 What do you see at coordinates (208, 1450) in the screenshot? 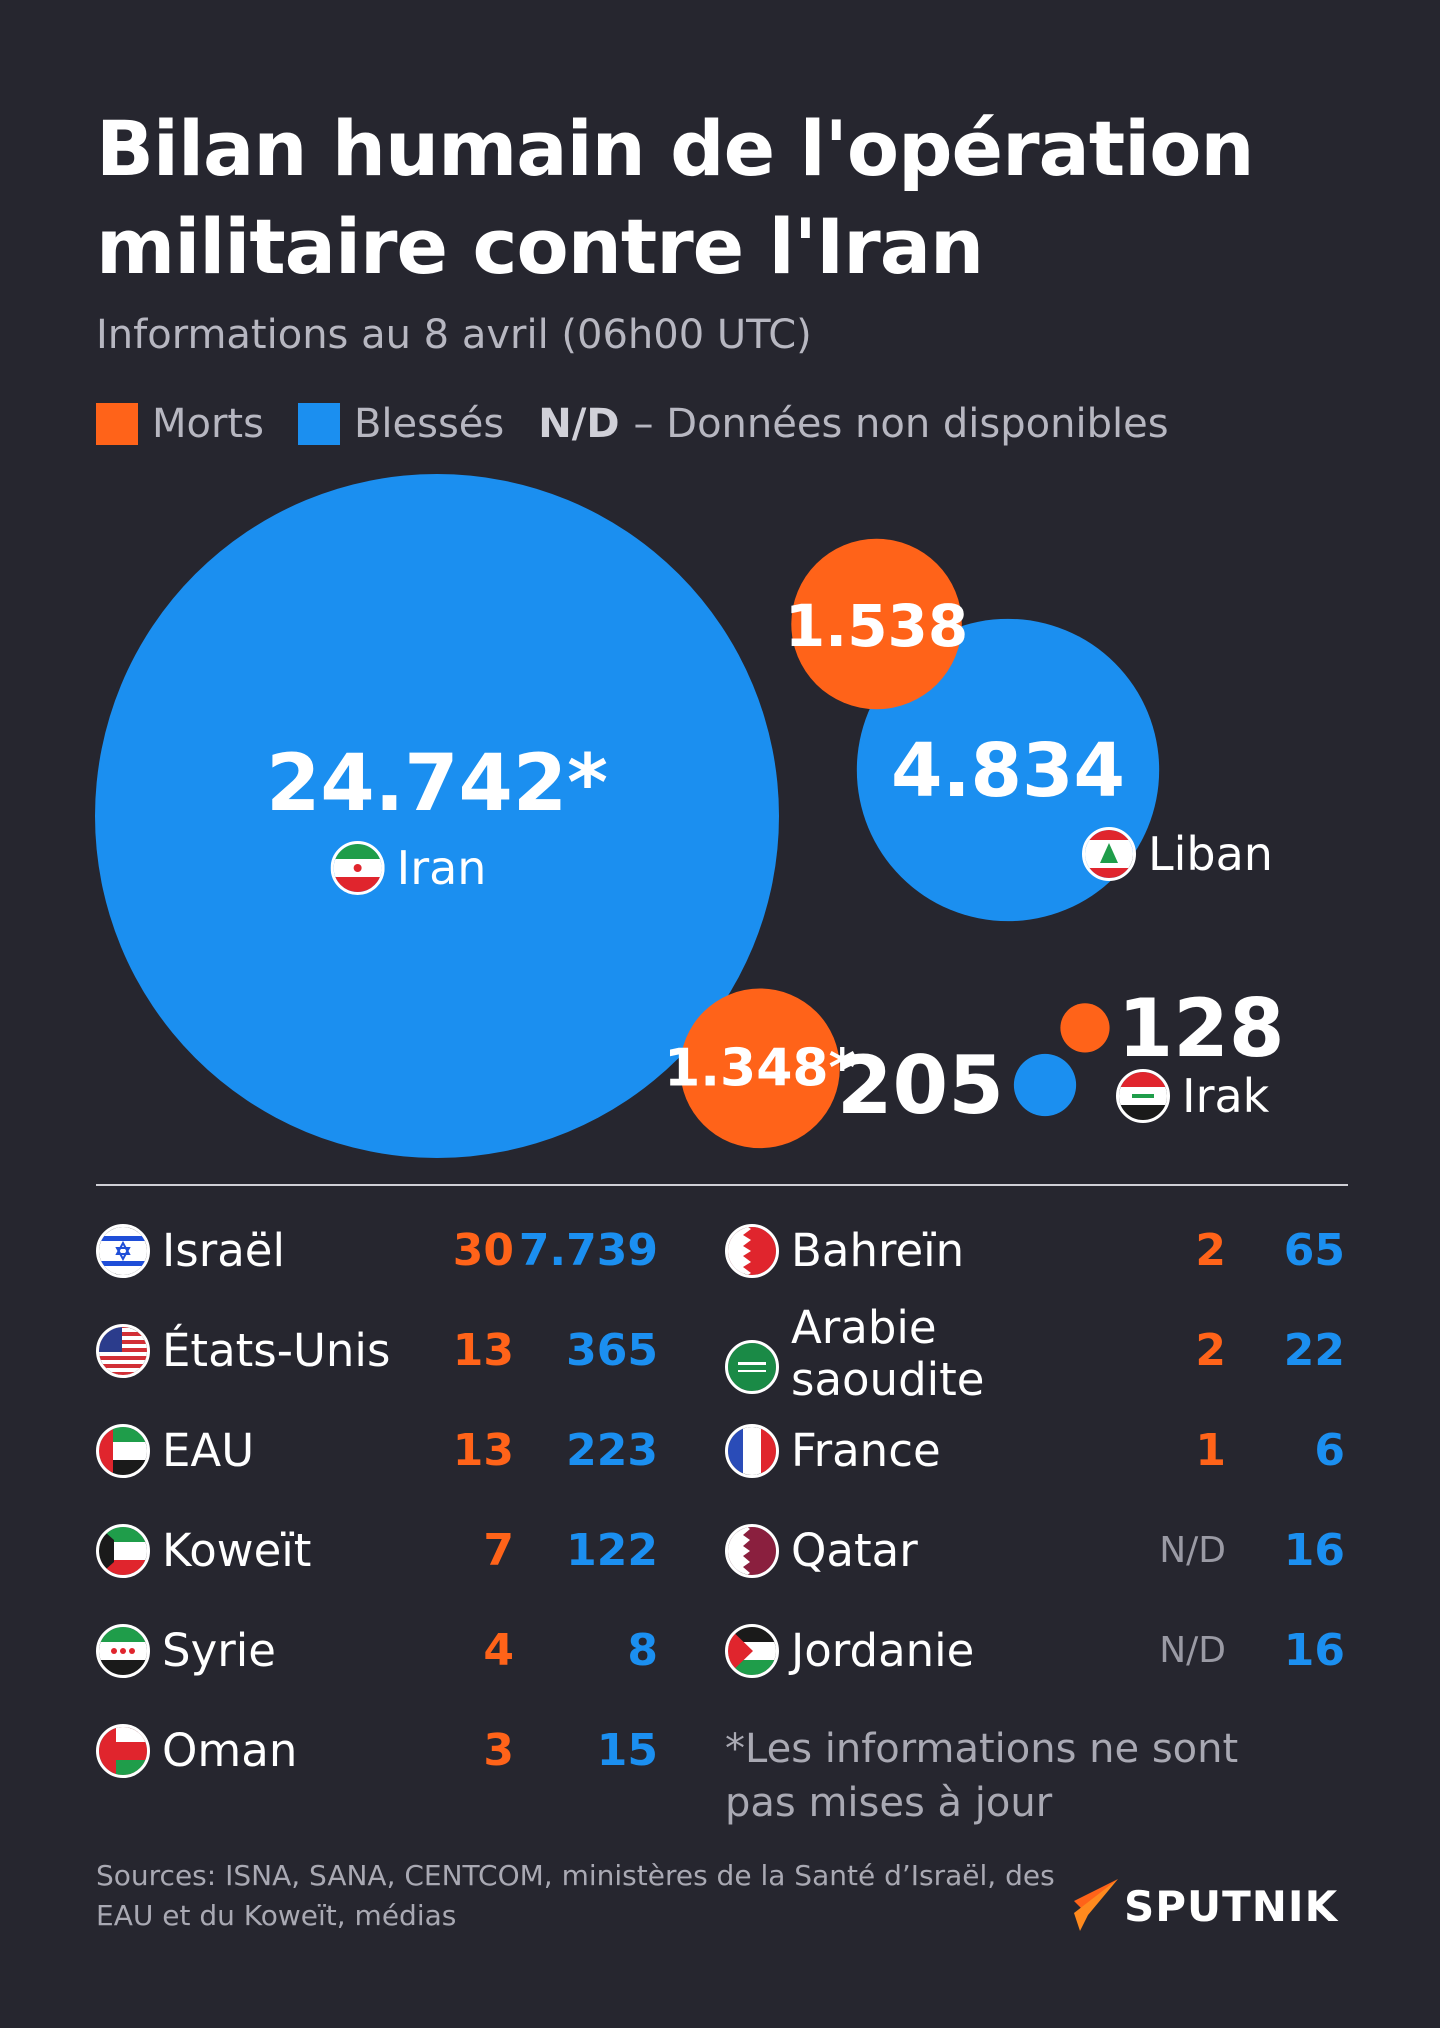
I see `country-name: EAU` at bounding box center [208, 1450].